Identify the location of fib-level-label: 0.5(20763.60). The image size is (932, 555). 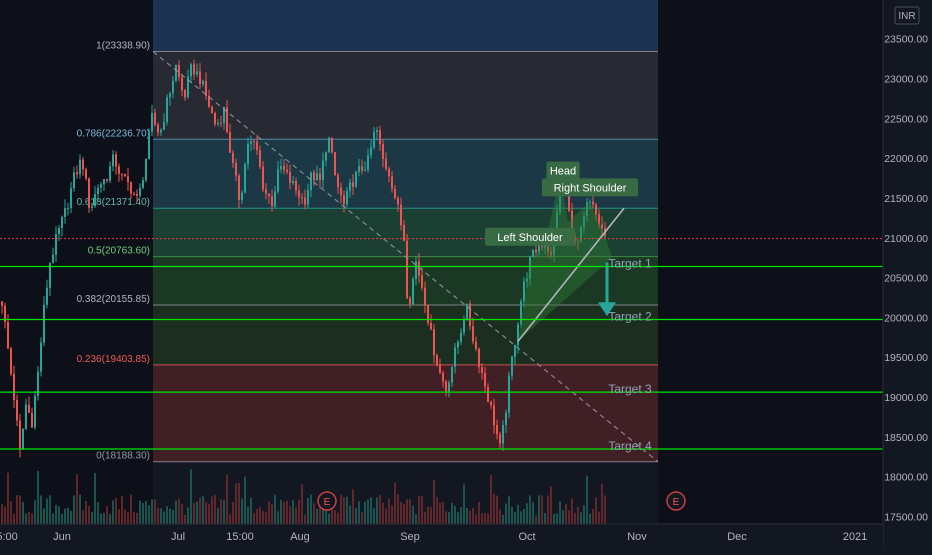
(119, 251).